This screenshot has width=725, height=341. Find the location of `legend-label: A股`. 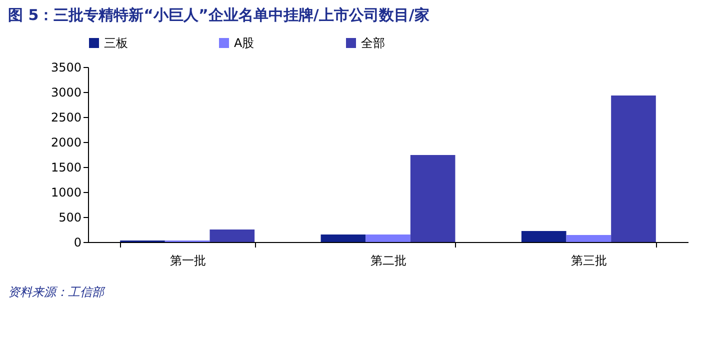

legend-label: A股 is located at coordinates (244, 43).